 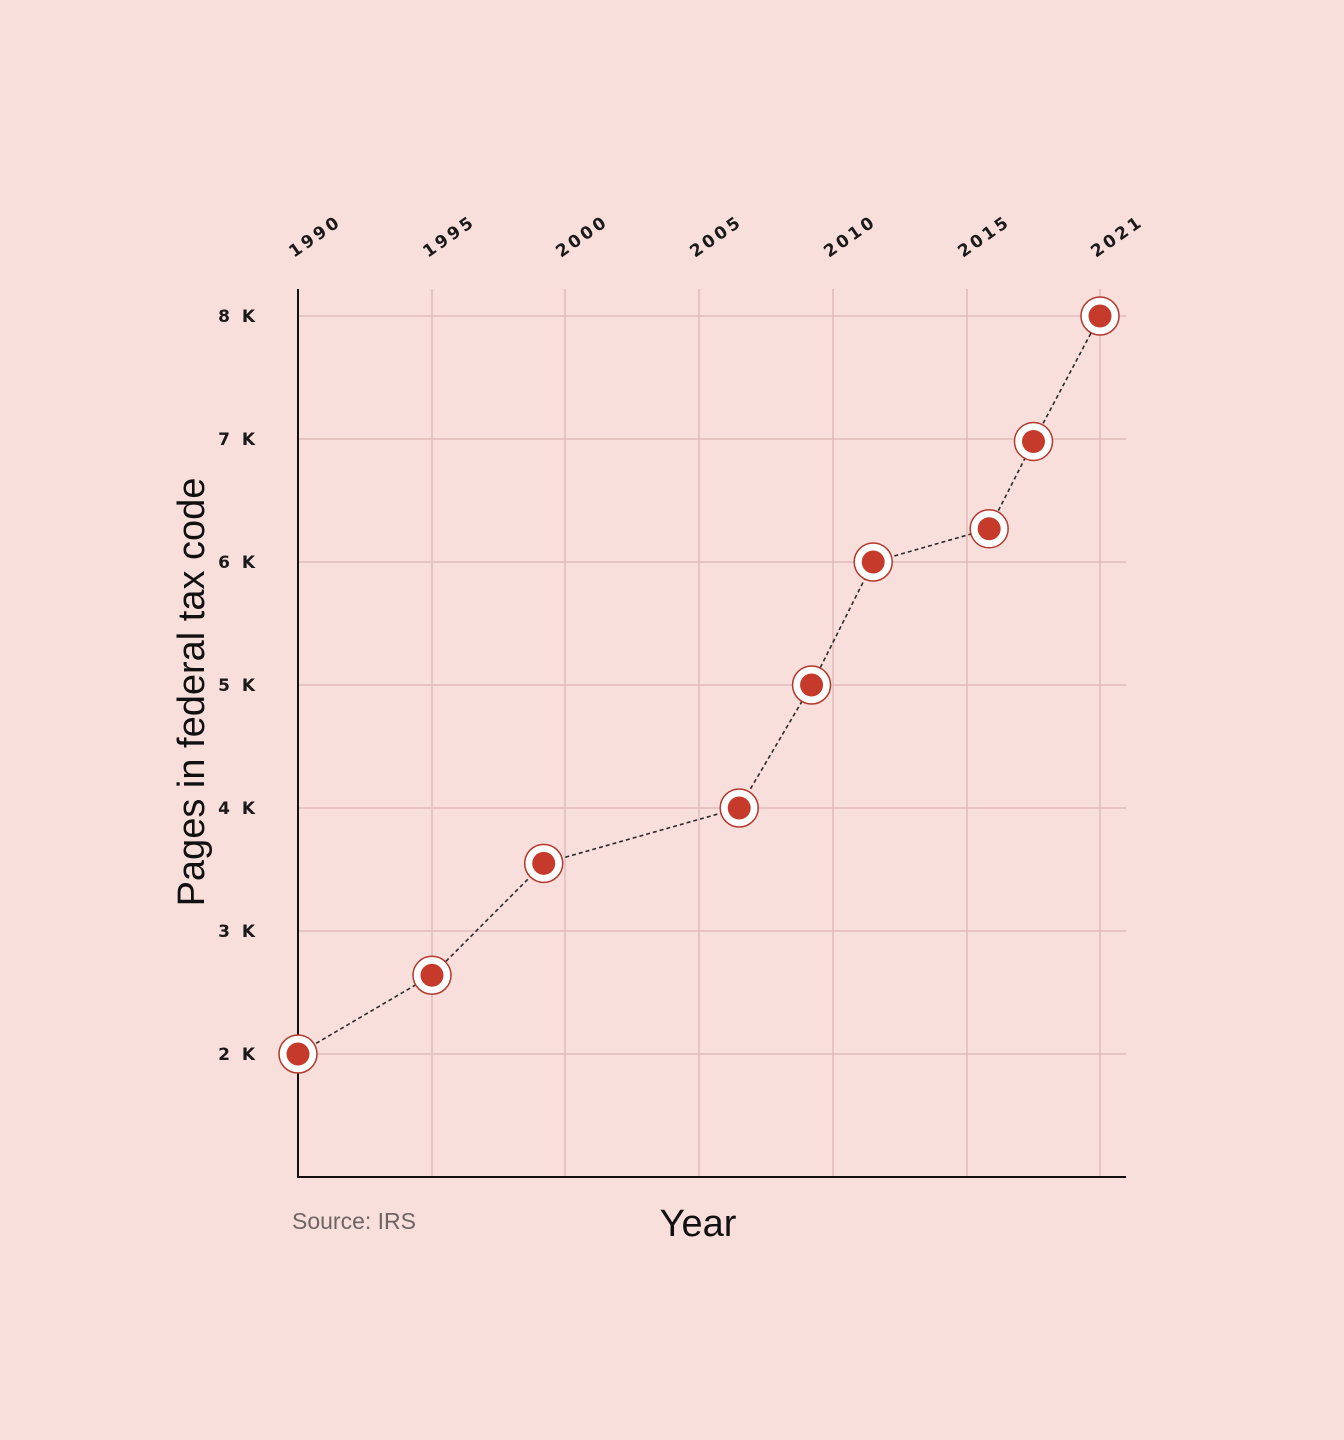 I want to click on x-tick-label: 2021, so click(x=1117, y=237).